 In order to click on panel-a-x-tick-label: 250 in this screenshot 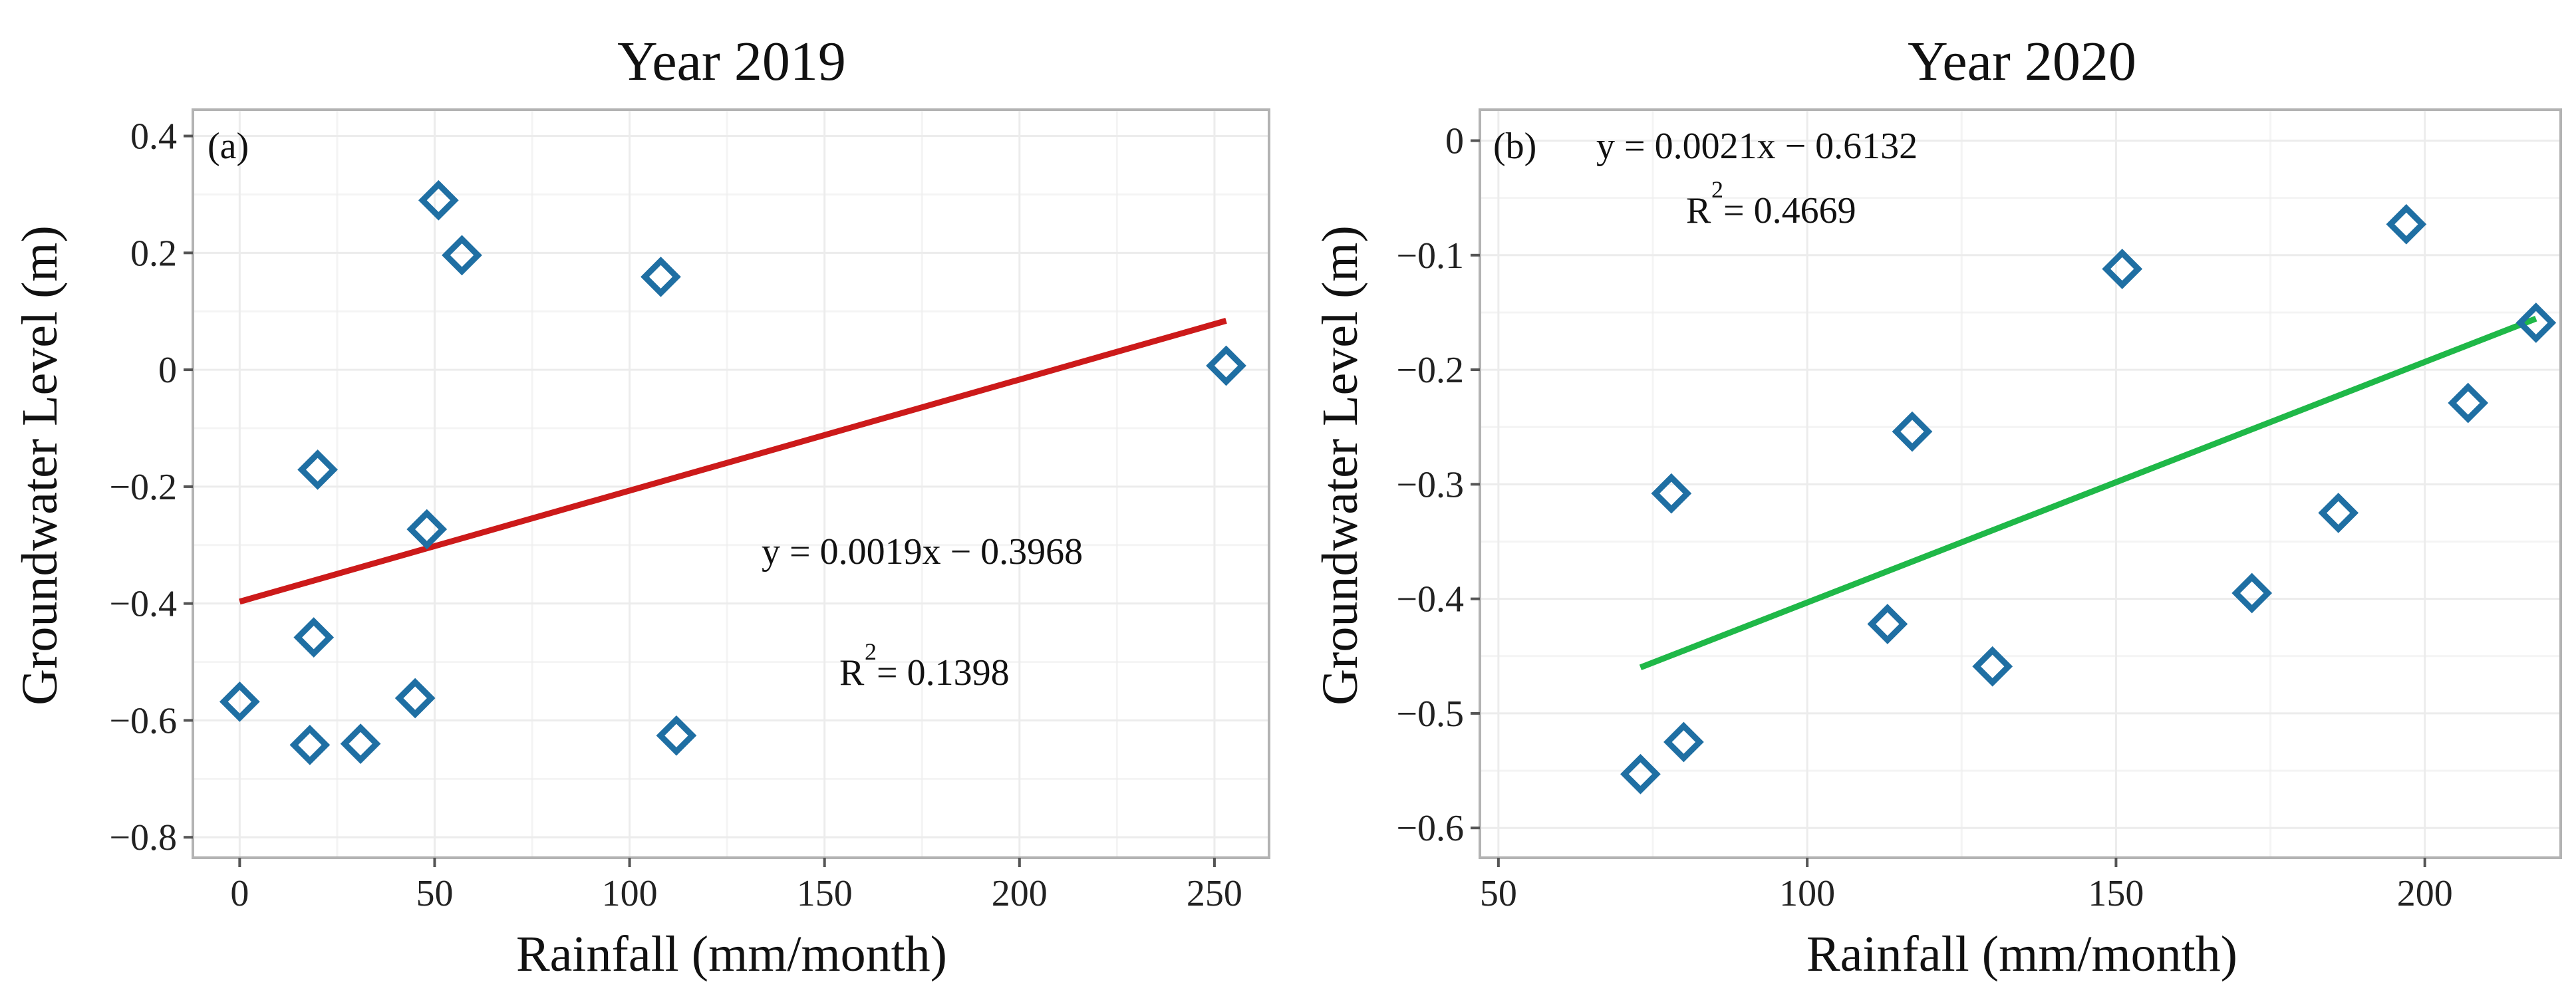, I will do `click(1214, 893)`.